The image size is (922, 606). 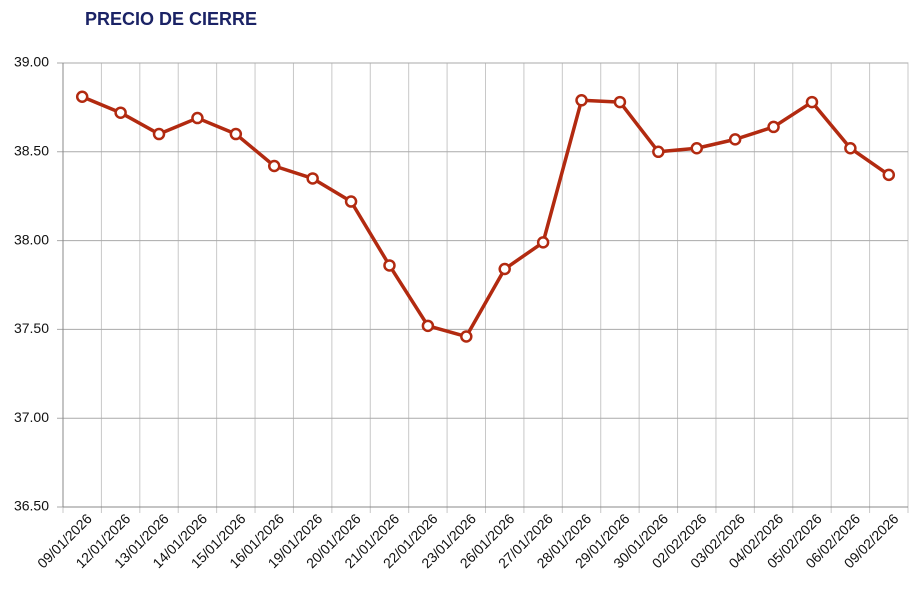 What do you see at coordinates (171, 19) in the screenshot?
I see `chart-title: PRECIO DE CIERRE` at bounding box center [171, 19].